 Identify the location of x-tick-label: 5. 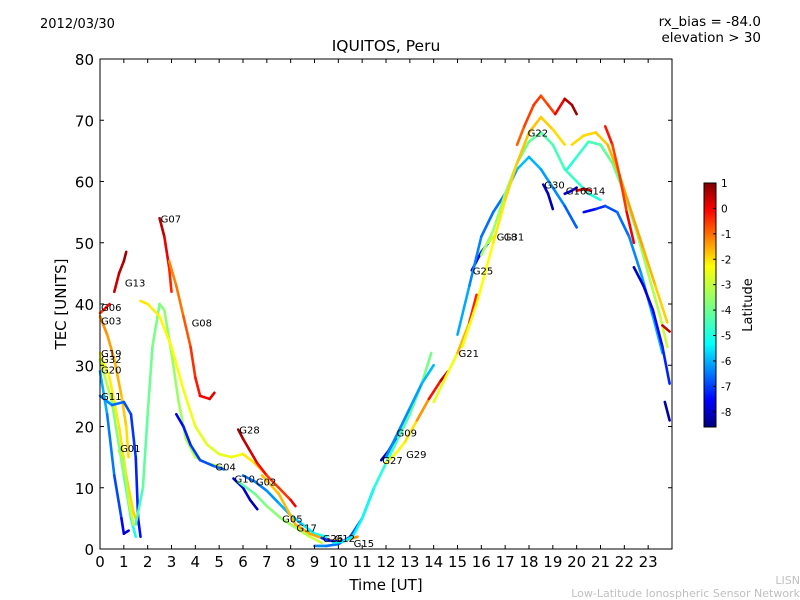
(219, 562).